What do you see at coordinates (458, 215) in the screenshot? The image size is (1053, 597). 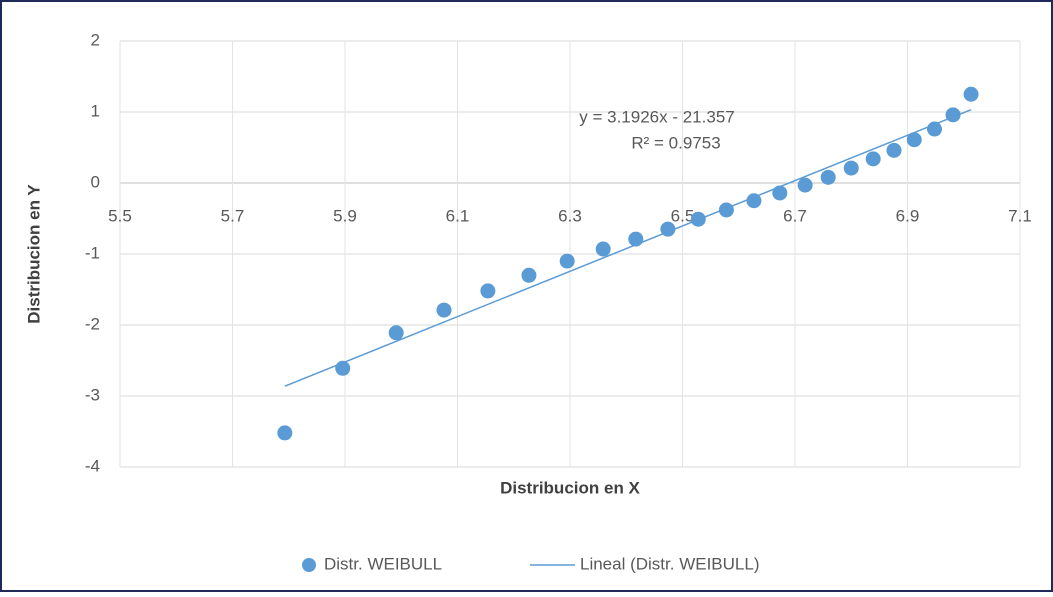 I see `x-tick-label: 6.1` at bounding box center [458, 215].